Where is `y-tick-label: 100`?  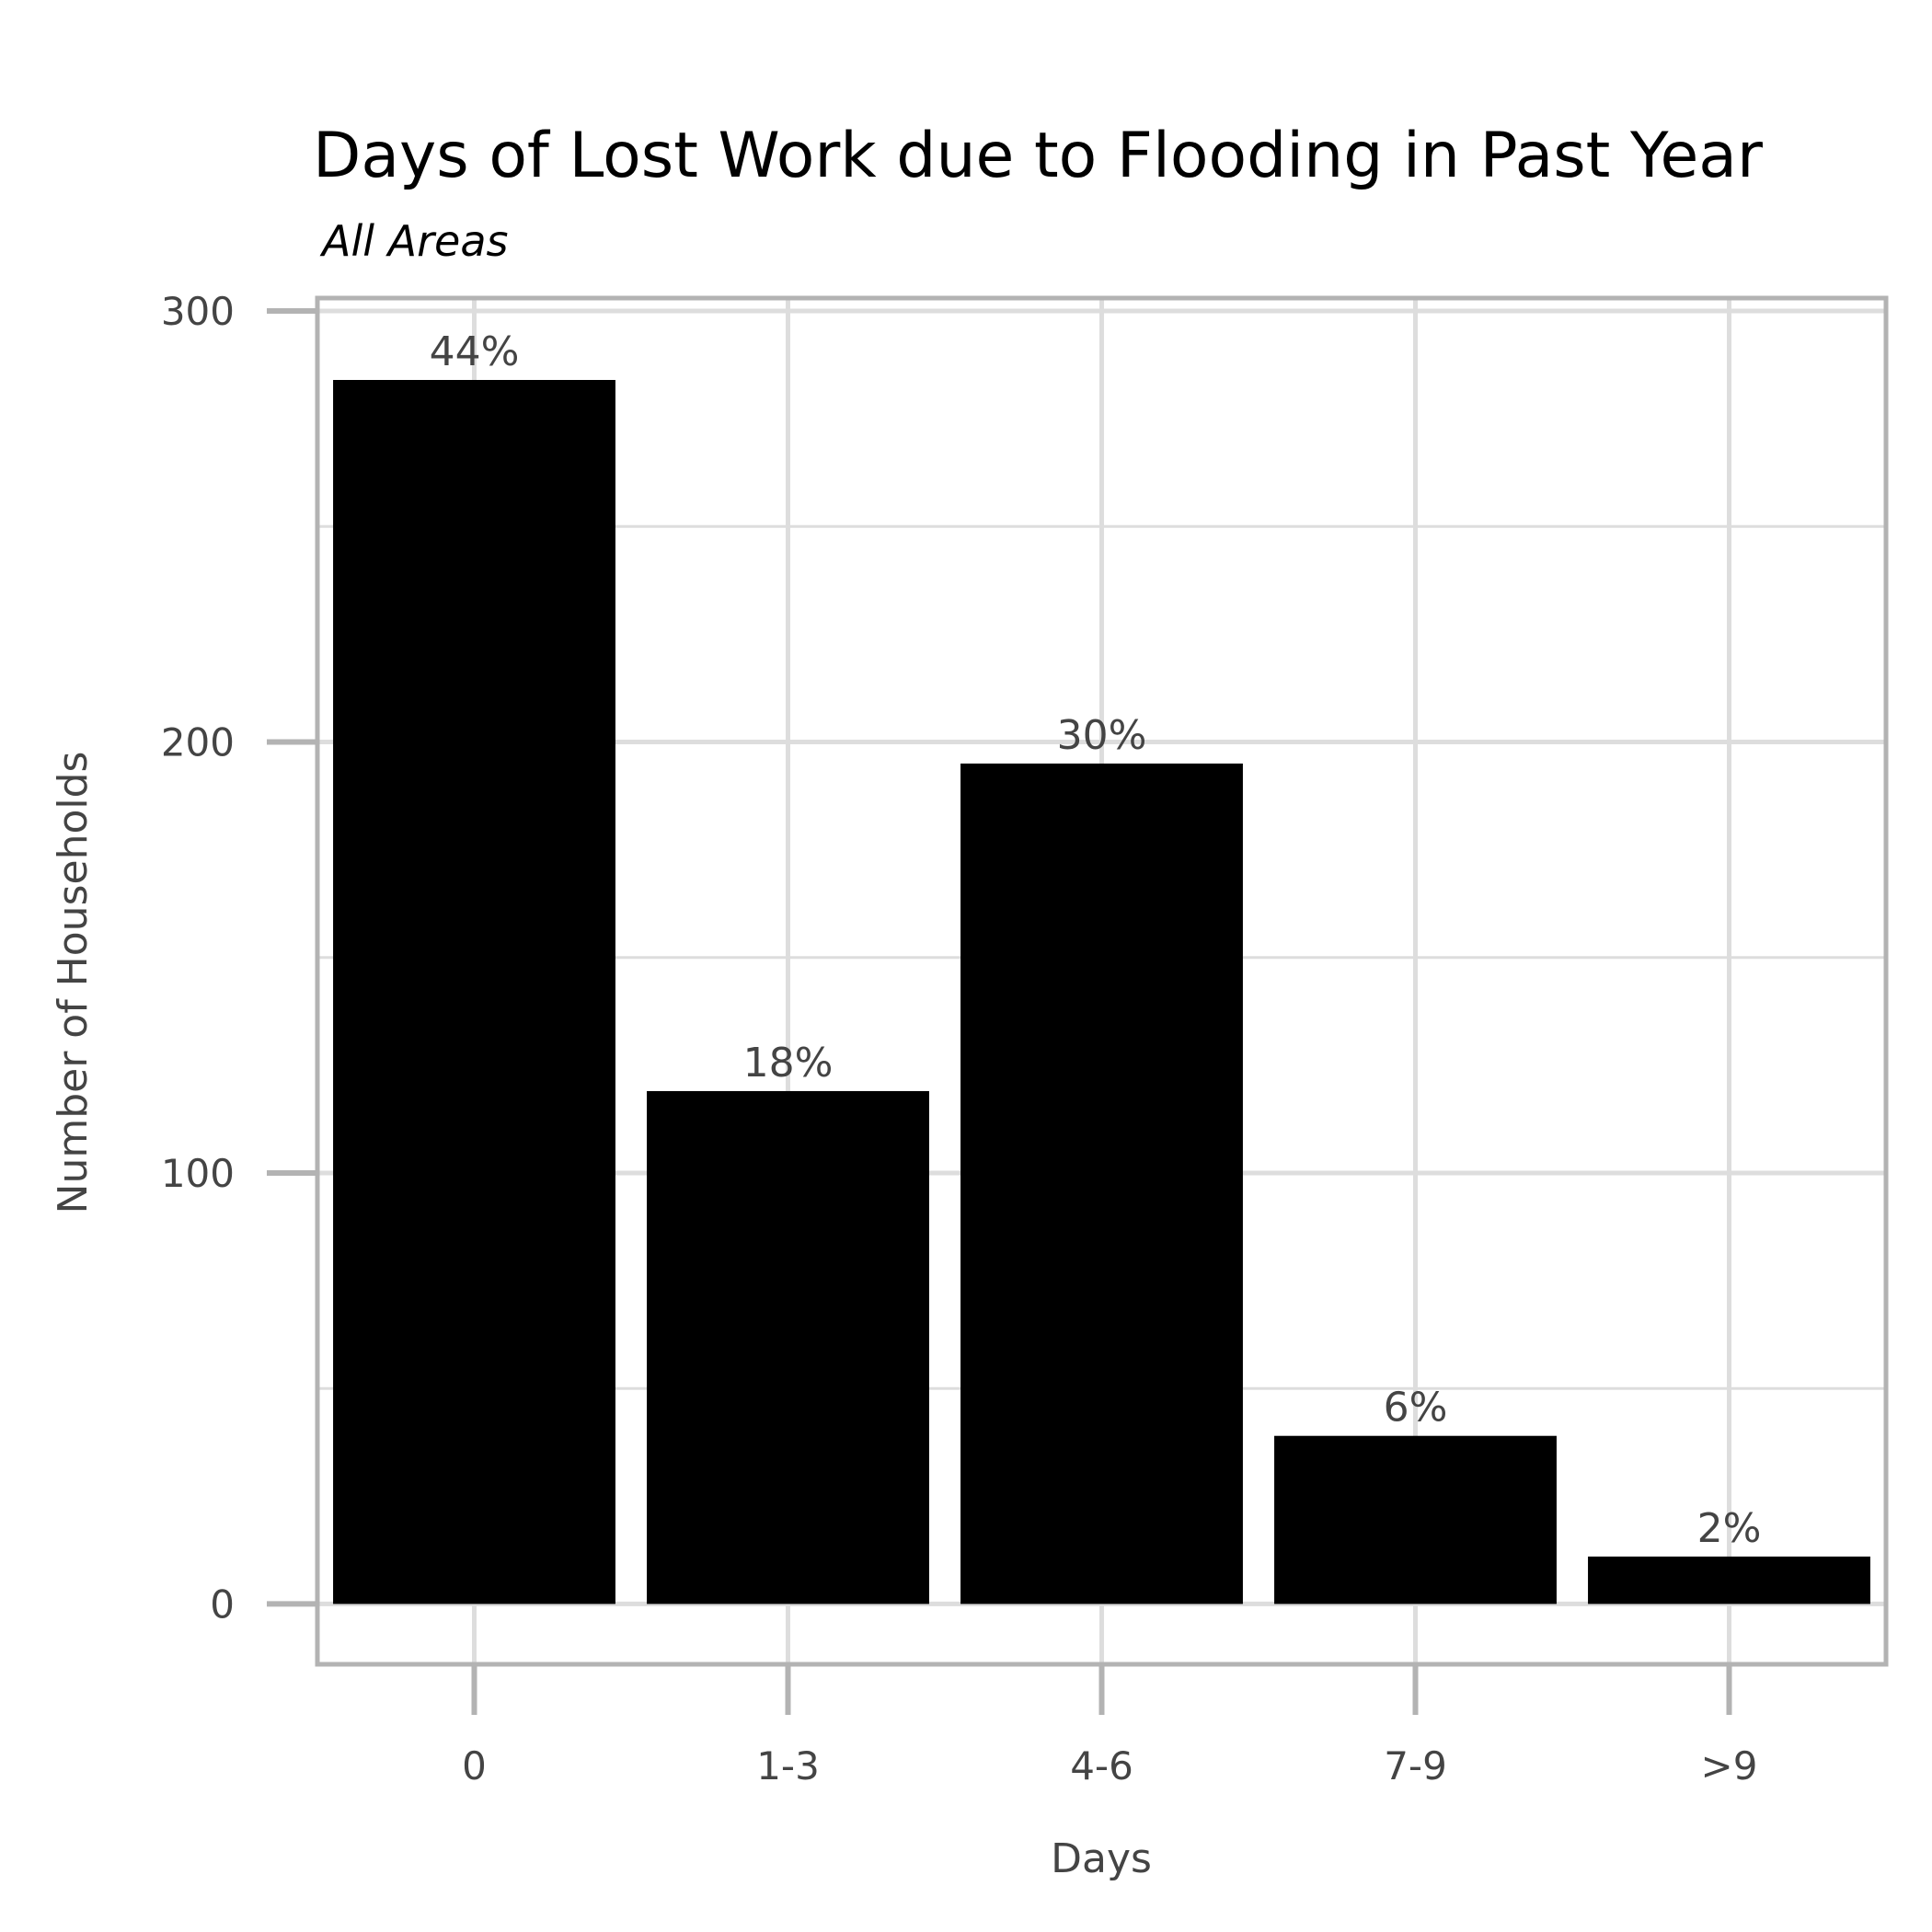 y-tick-label: 100 is located at coordinates (198, 1173).